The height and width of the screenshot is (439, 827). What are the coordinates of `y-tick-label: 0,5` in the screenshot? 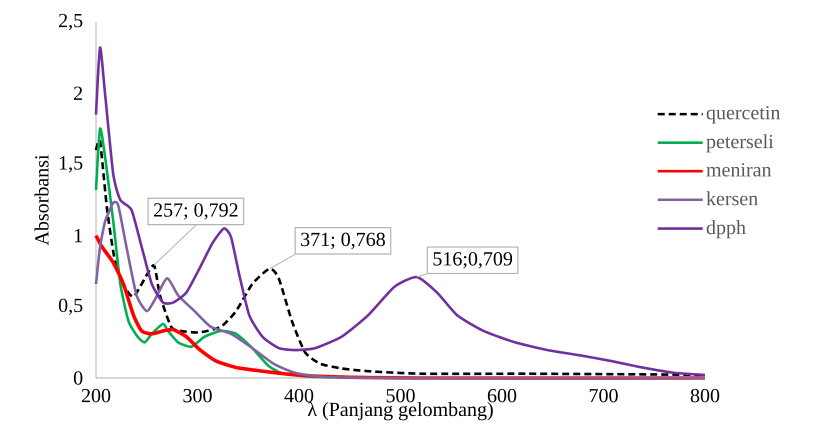 It's located at (70, 306).